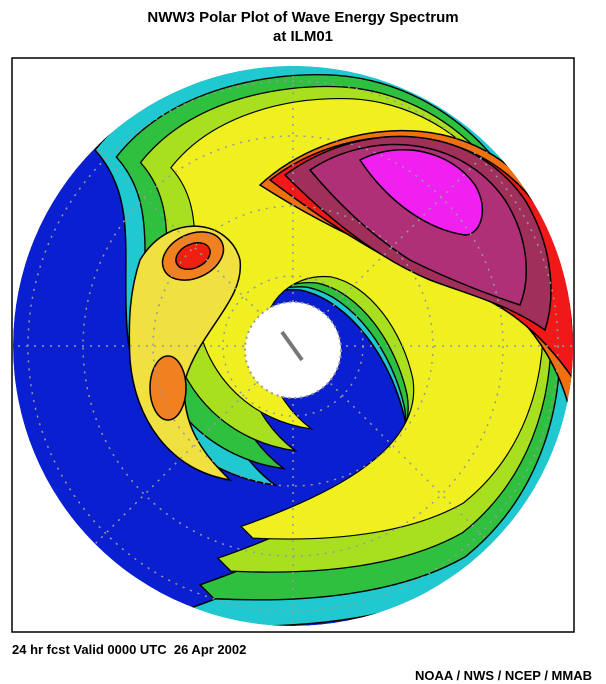  What do you see at coordinates (129, 649) in the screenshot?
I see `valid-time: 24 hr fcst Valid 0000 UTC 26 Apr 2002` at bounding box center [129, 649].